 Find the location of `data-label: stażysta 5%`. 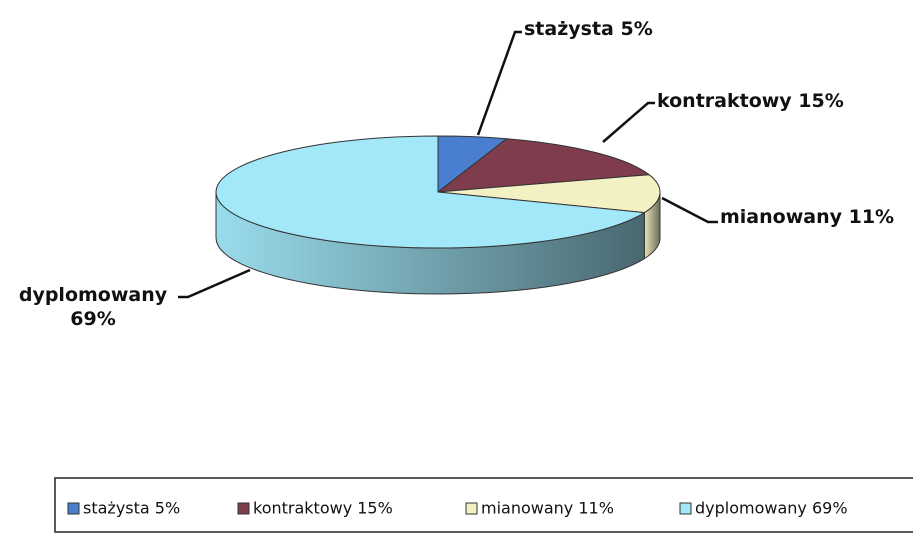

data-label: stażysta 5% is located at coordinates (588, 29).